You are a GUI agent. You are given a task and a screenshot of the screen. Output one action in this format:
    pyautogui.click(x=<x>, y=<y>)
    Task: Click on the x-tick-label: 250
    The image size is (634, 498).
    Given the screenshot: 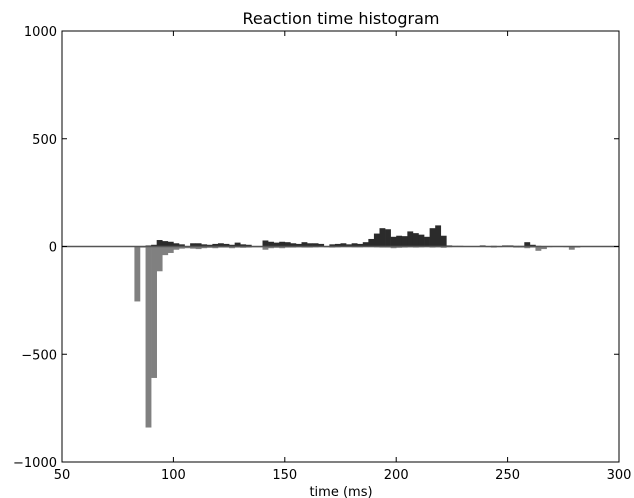 What is the action you would take?
    pyautogui.click(x=507, y=475)
    